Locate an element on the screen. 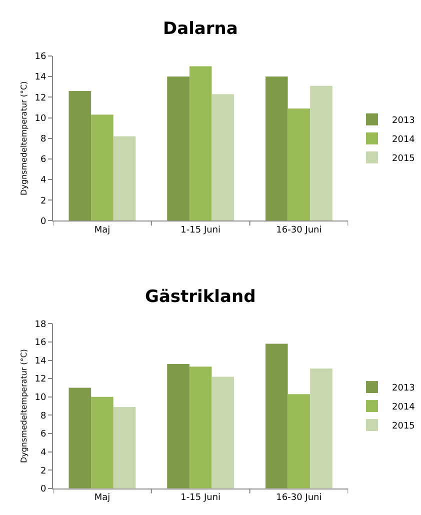 This screenshot has height=515, width=421. chart-title: Dalarna is located at coordinates (200, 29).